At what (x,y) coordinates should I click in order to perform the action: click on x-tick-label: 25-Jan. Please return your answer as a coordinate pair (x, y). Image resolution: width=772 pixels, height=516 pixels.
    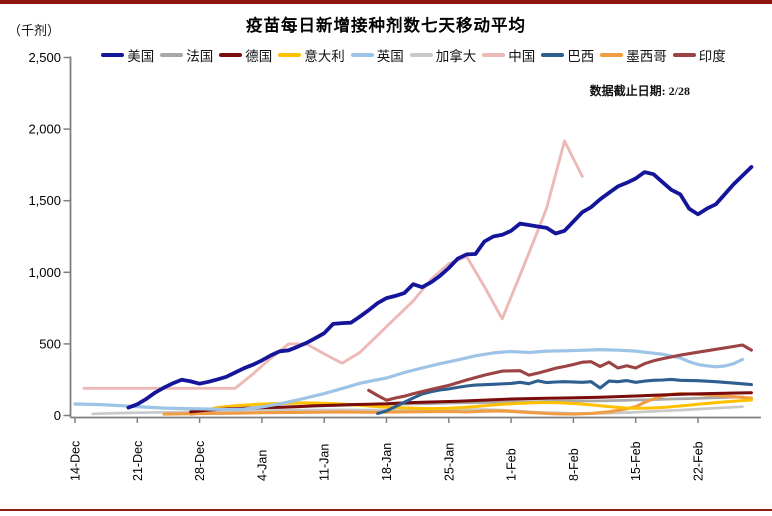
    Looking at the image, I should click on (449, 462).